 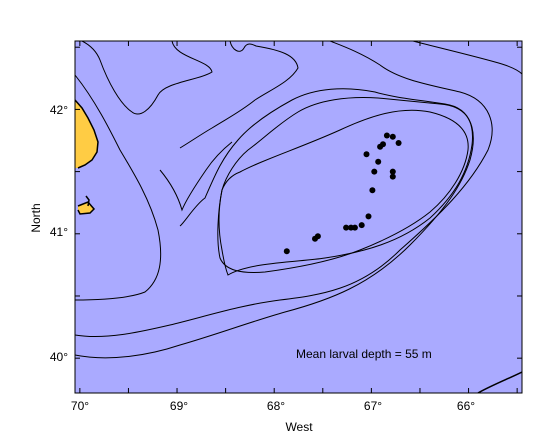 What do you see at coordinates (499, 382) in the screenshot?
I see `contour-deep-edge` at bounding box center [499, 382].